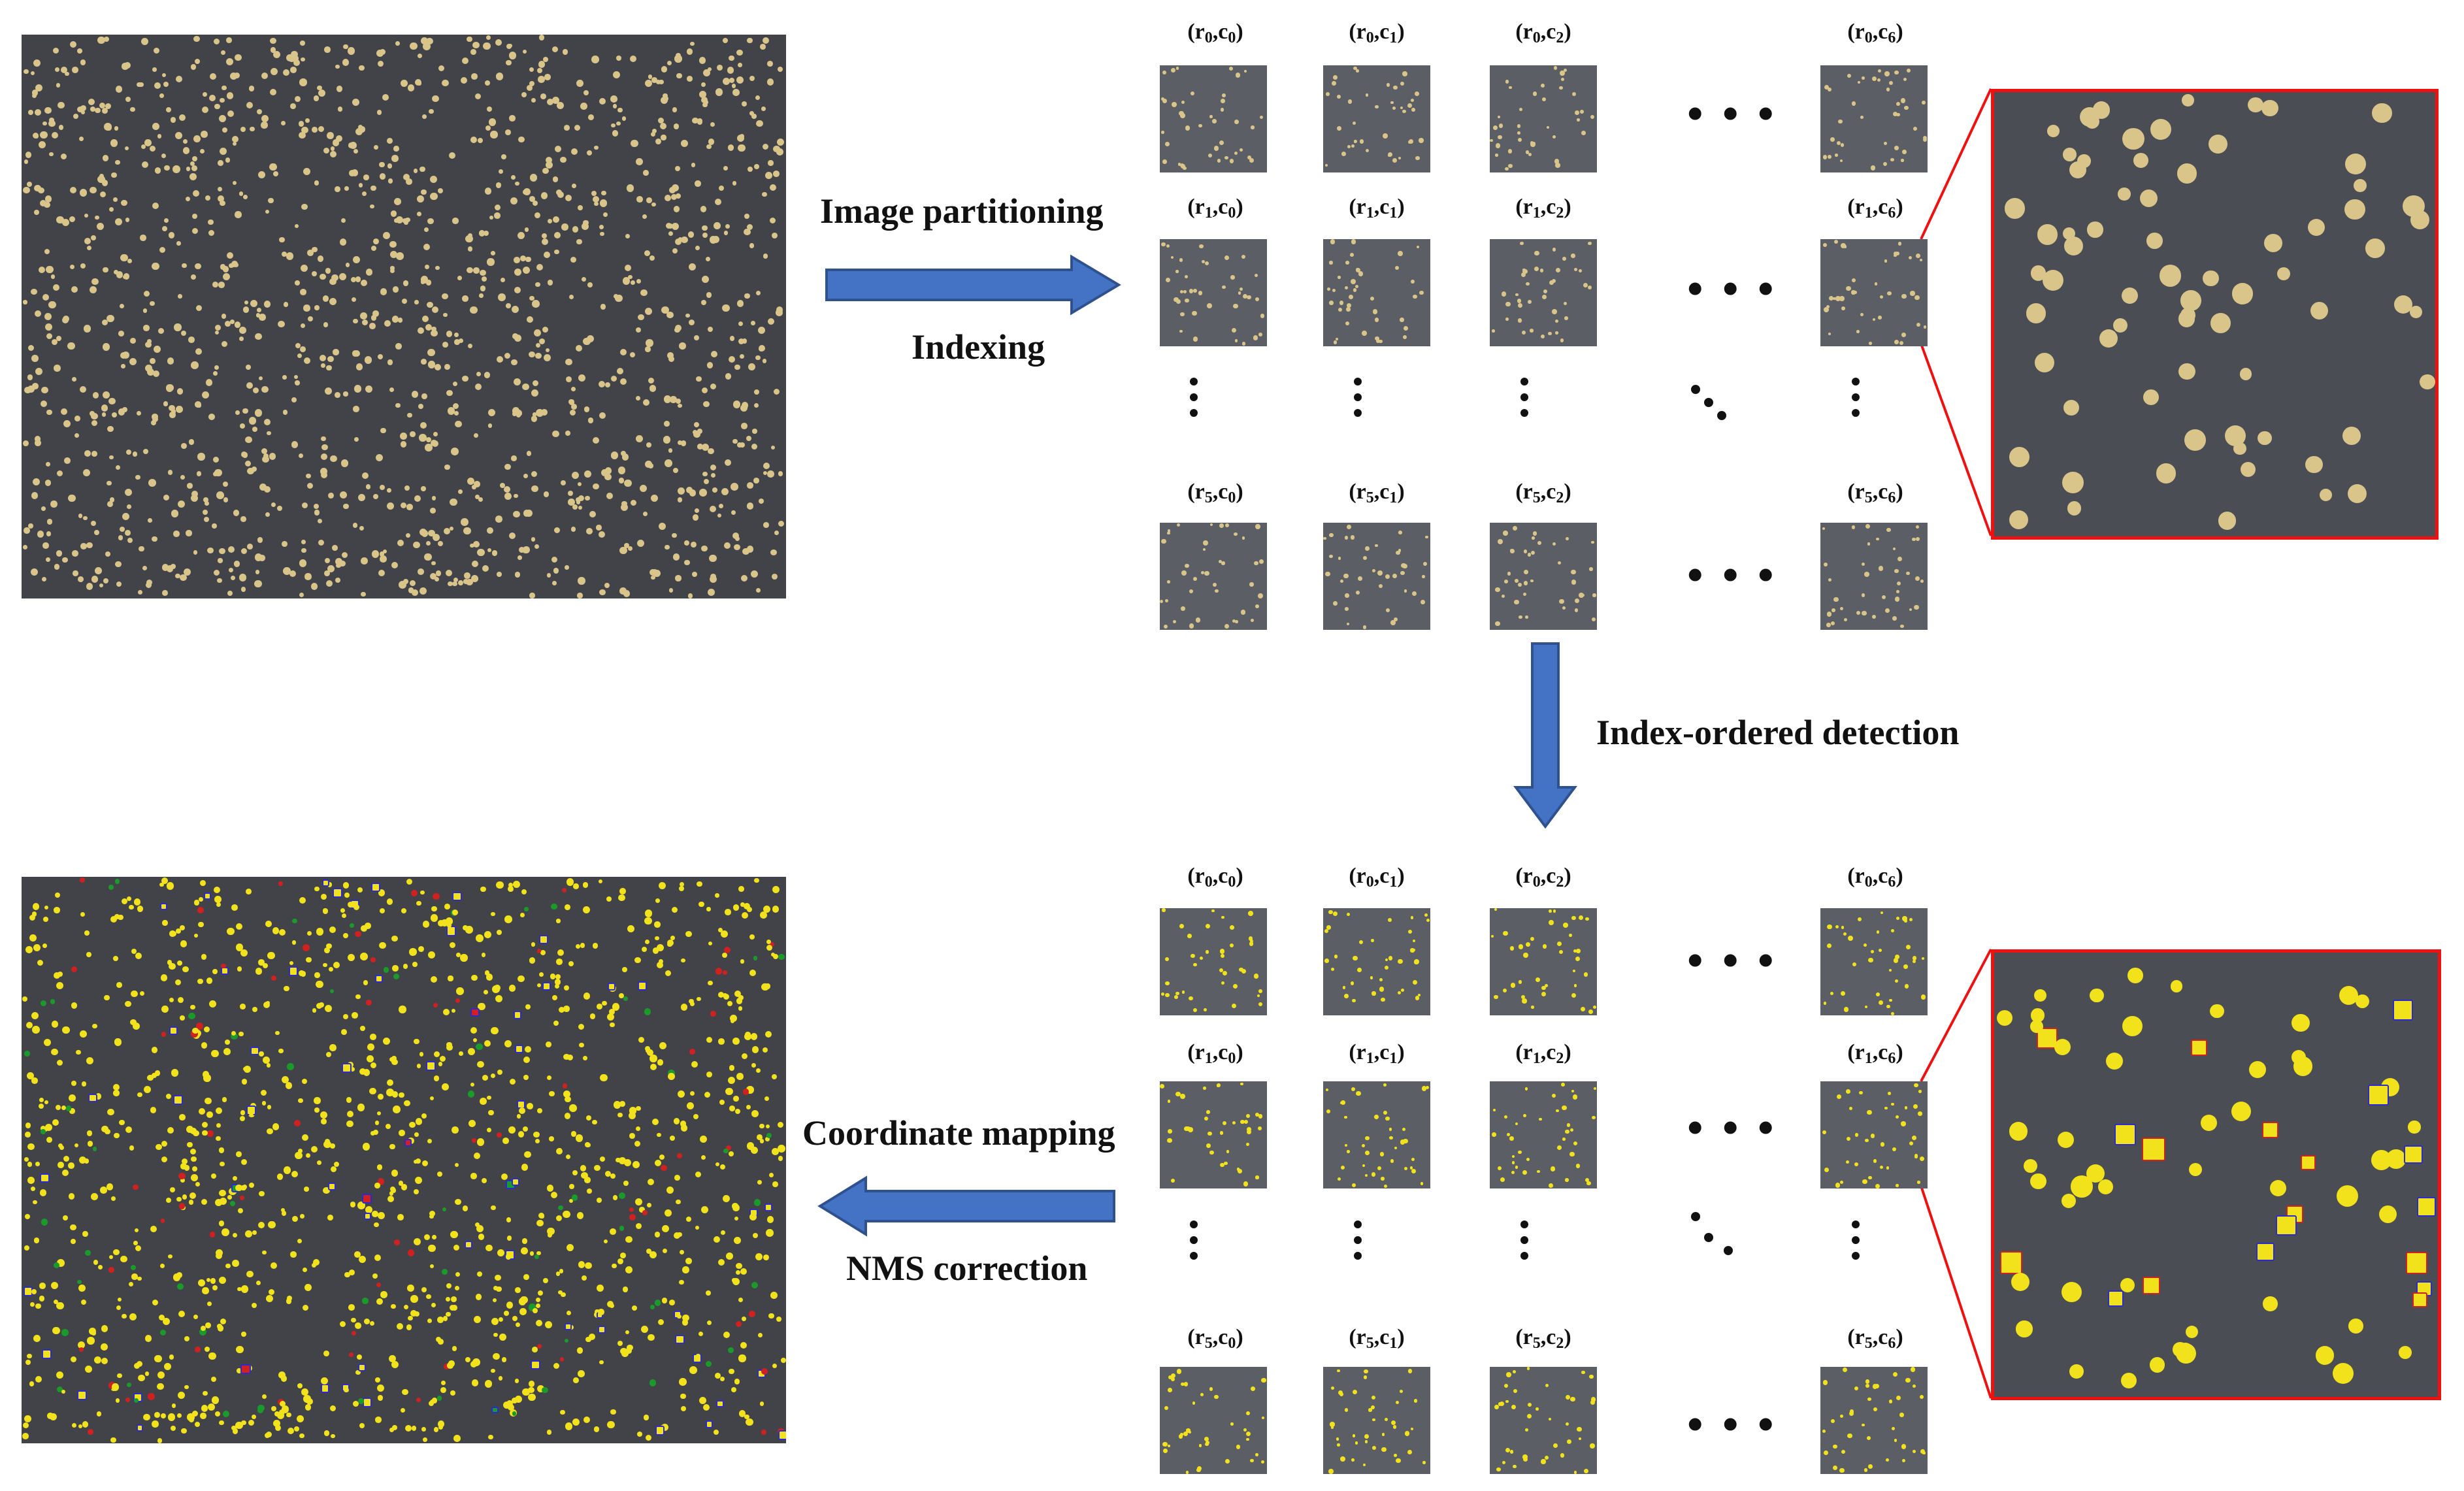 The image size is (2464, 1491). Describe the element at coordinates (1376, 1421) in the screenshot. I see `tile-r5-c1-detected` at that location.